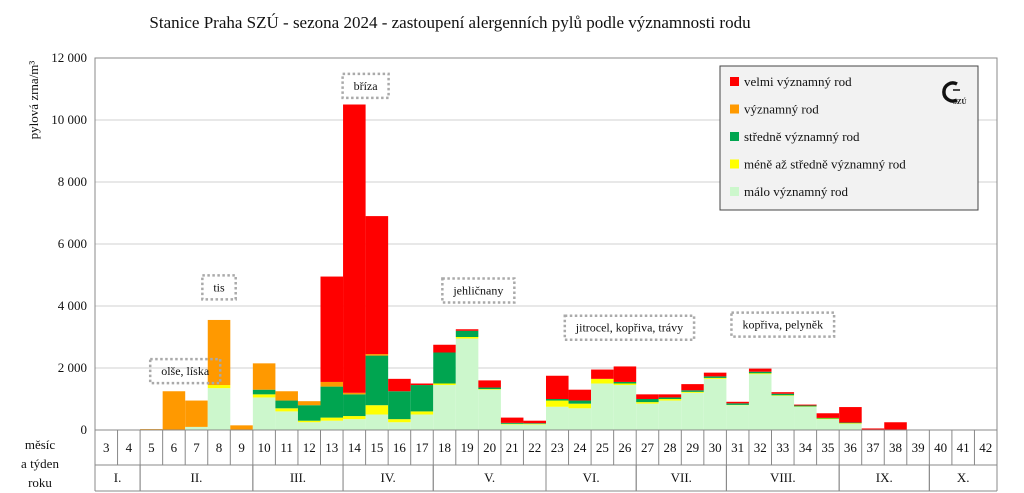 The height and width of the screenshot is (493, 1024). What do you see at coordinates (72, 305) in the screenshot?
I see `y-tick-label: 4 000` at bounding box center [72, 305].